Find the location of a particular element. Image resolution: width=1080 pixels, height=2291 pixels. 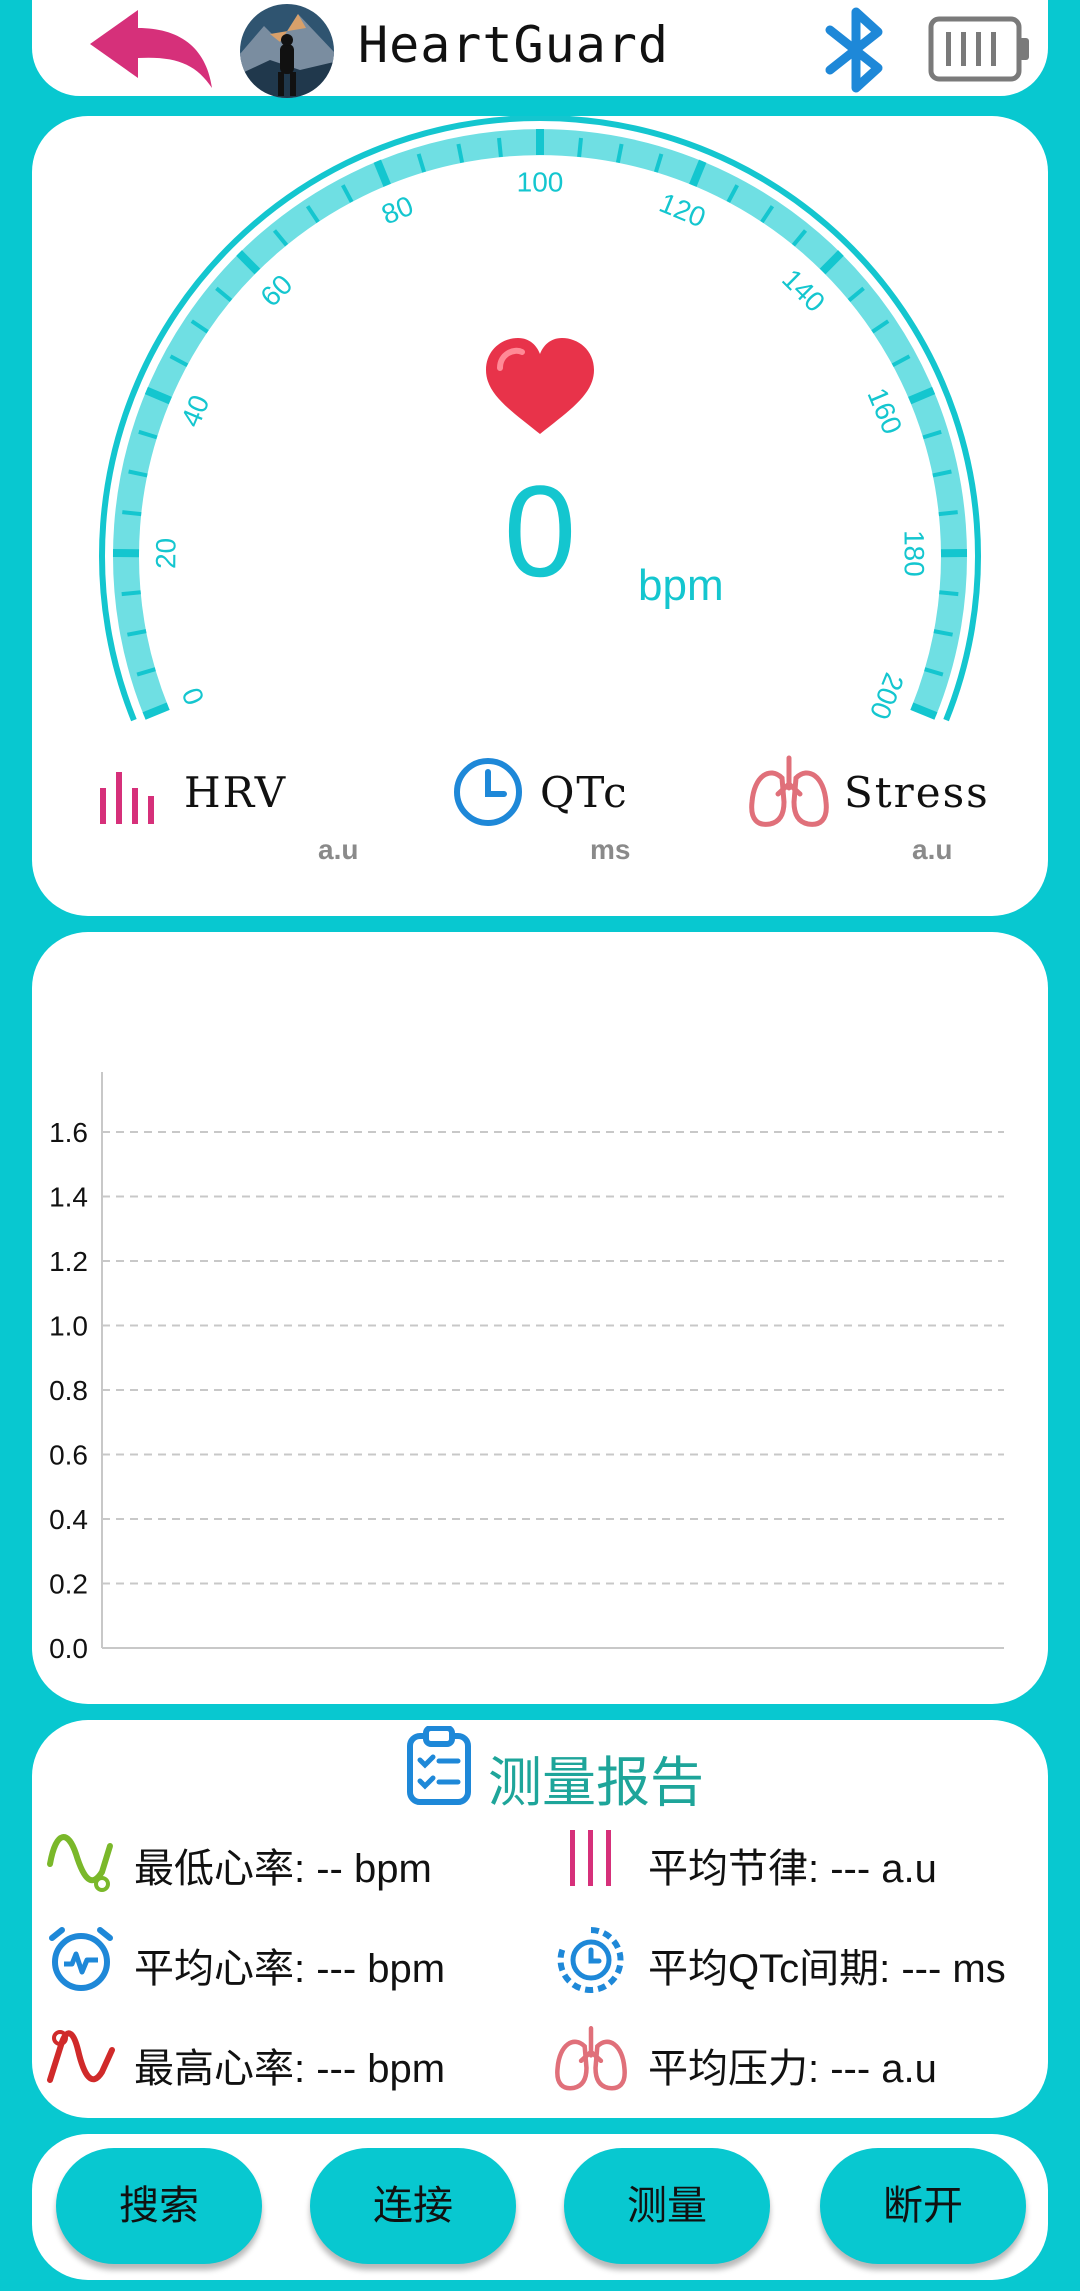

action-bar: 搜索 连接 测量 断开 is located at coordinates (540, 2207).